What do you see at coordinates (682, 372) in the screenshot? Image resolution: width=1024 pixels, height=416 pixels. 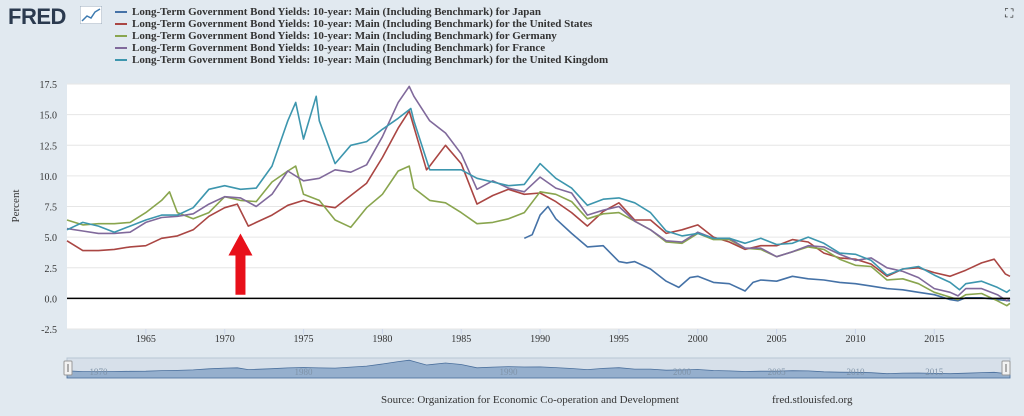 I see `navigator-tick-label: 2000` at bounding box center [682, 372].